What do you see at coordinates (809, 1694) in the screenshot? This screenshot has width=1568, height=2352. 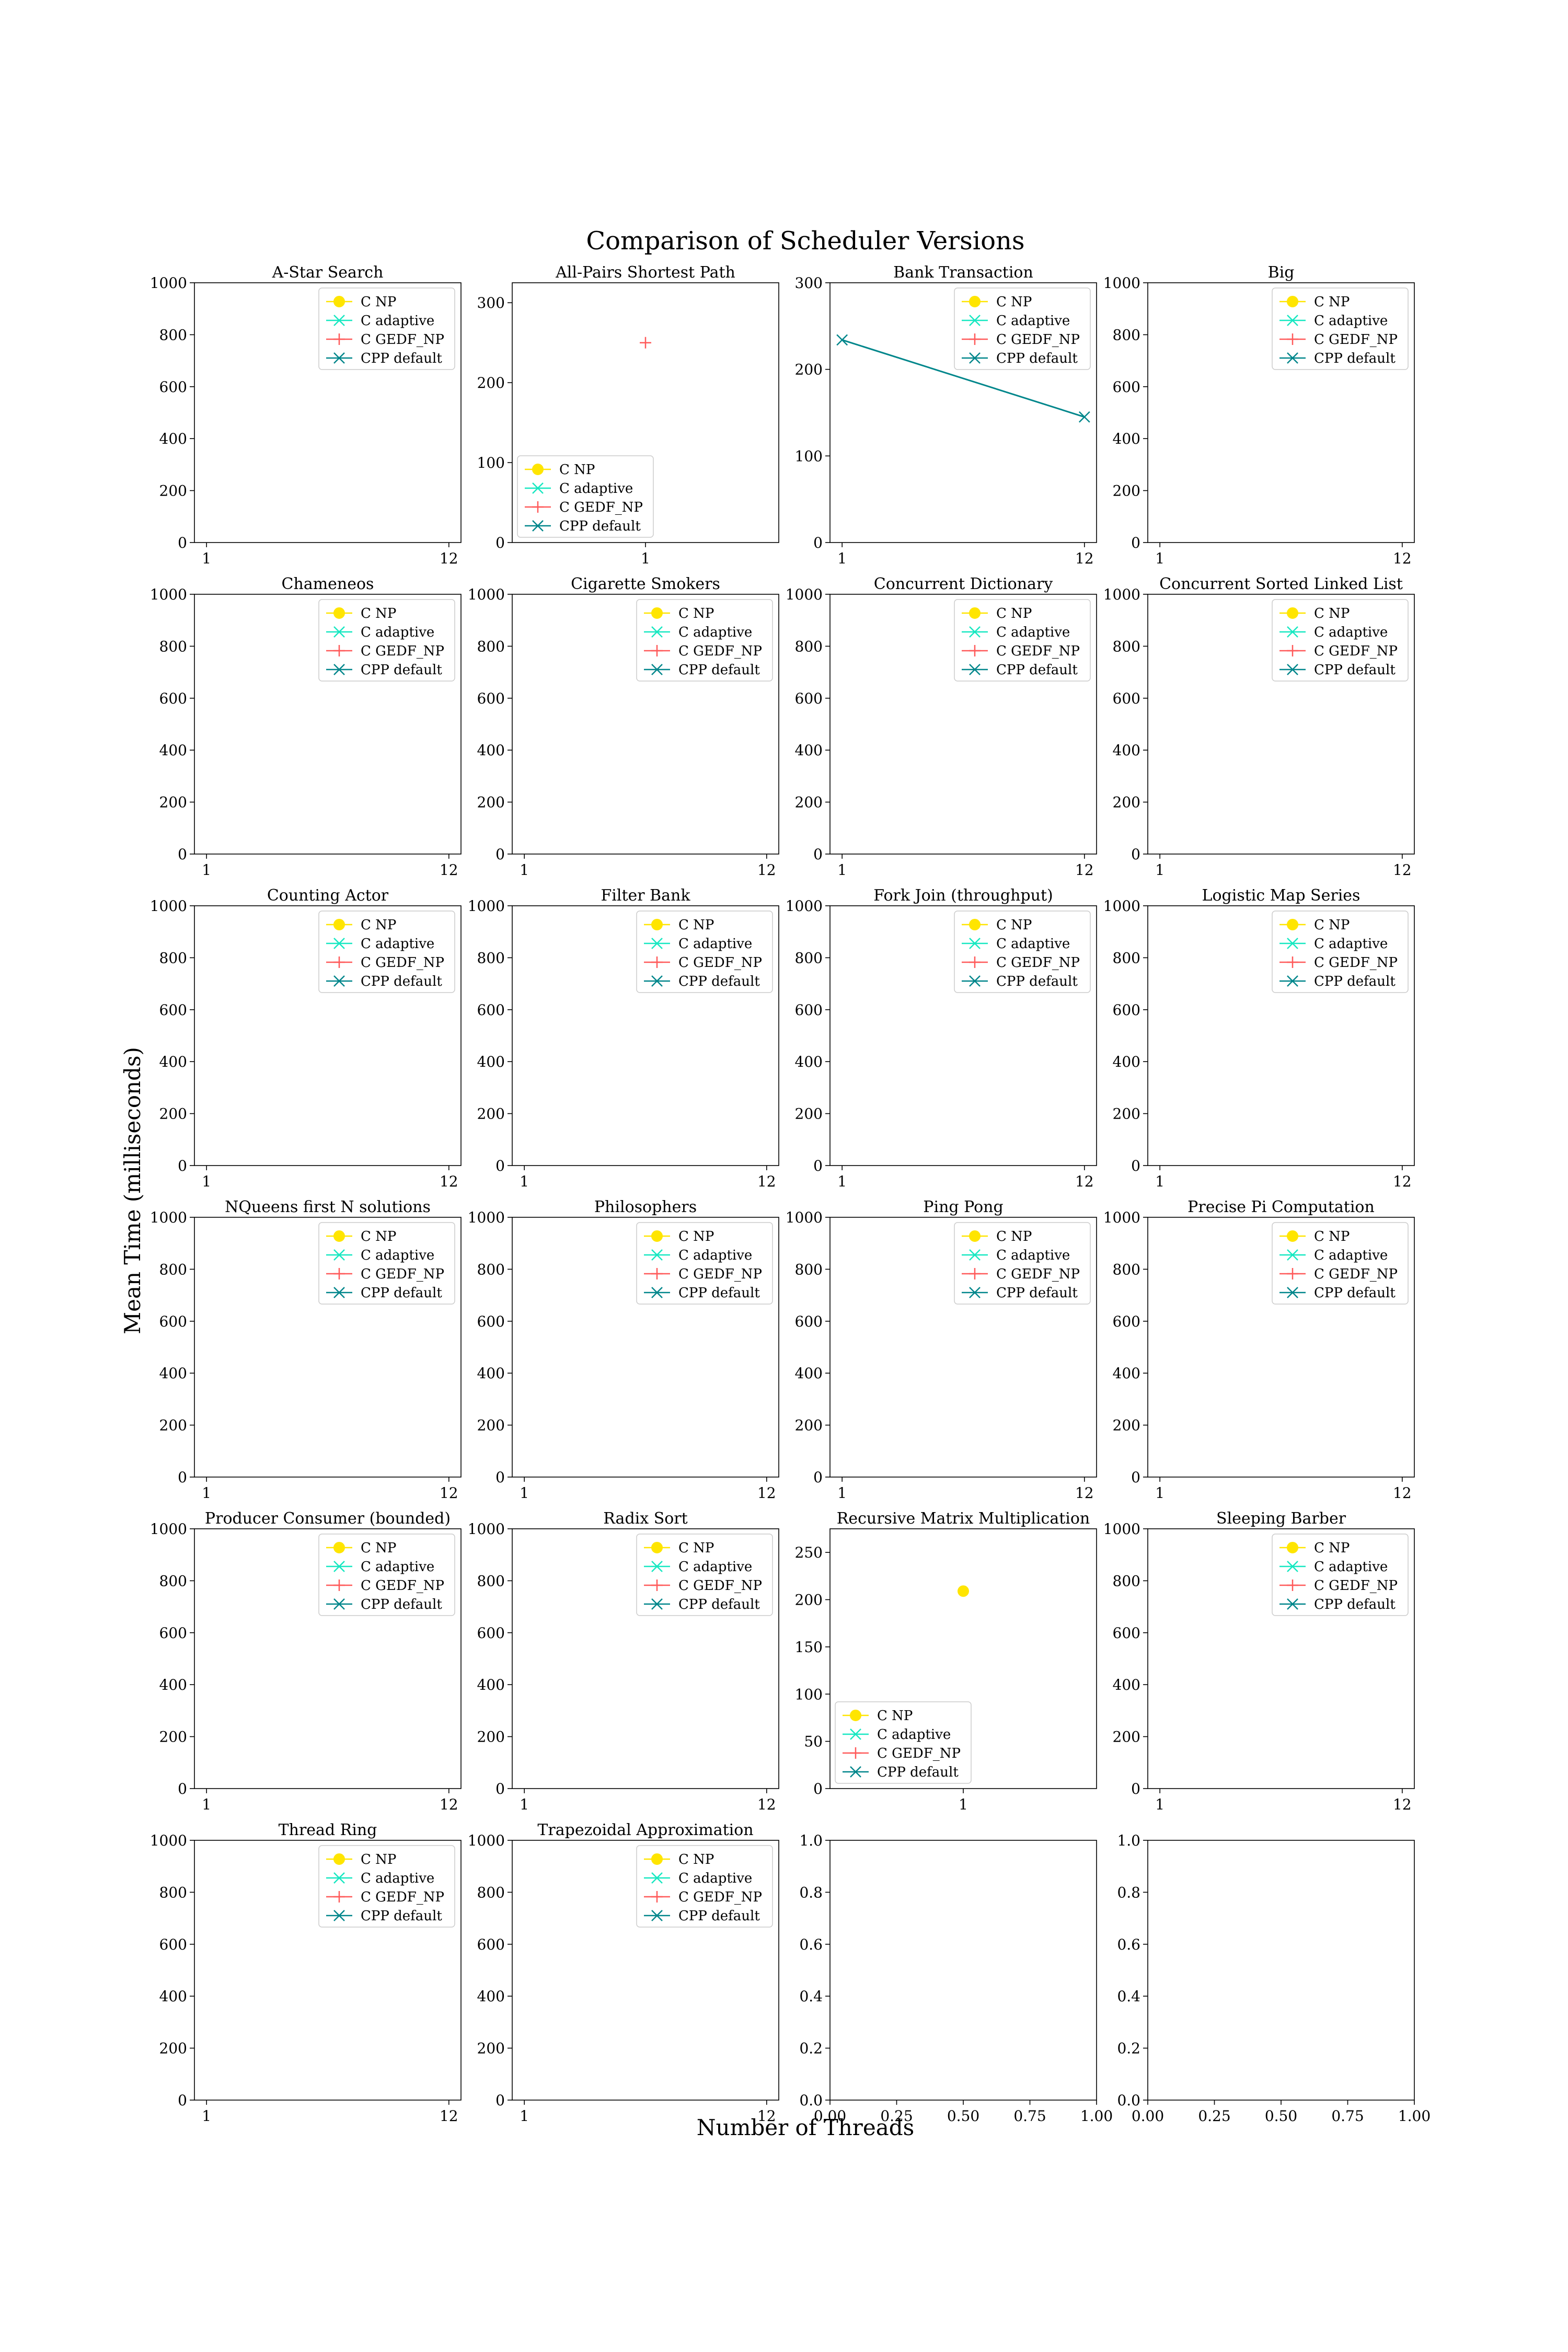 I see `y-tick-label: 100` at bounding box center [809, 1694].